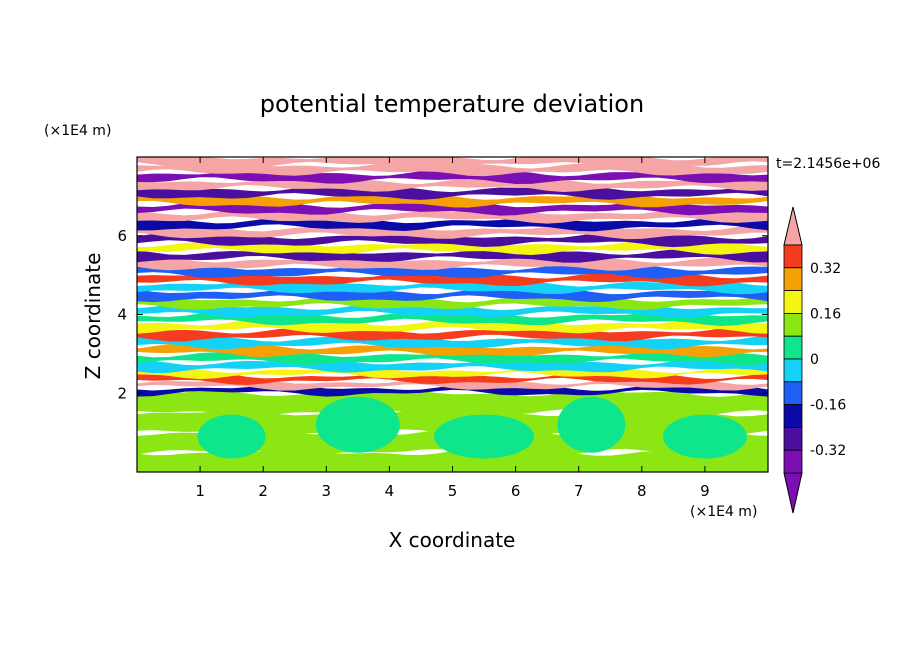 The width and height of the screenshot is (904, 654). I want to click on chart-title: potential temperature deviation, so click(452, 104).